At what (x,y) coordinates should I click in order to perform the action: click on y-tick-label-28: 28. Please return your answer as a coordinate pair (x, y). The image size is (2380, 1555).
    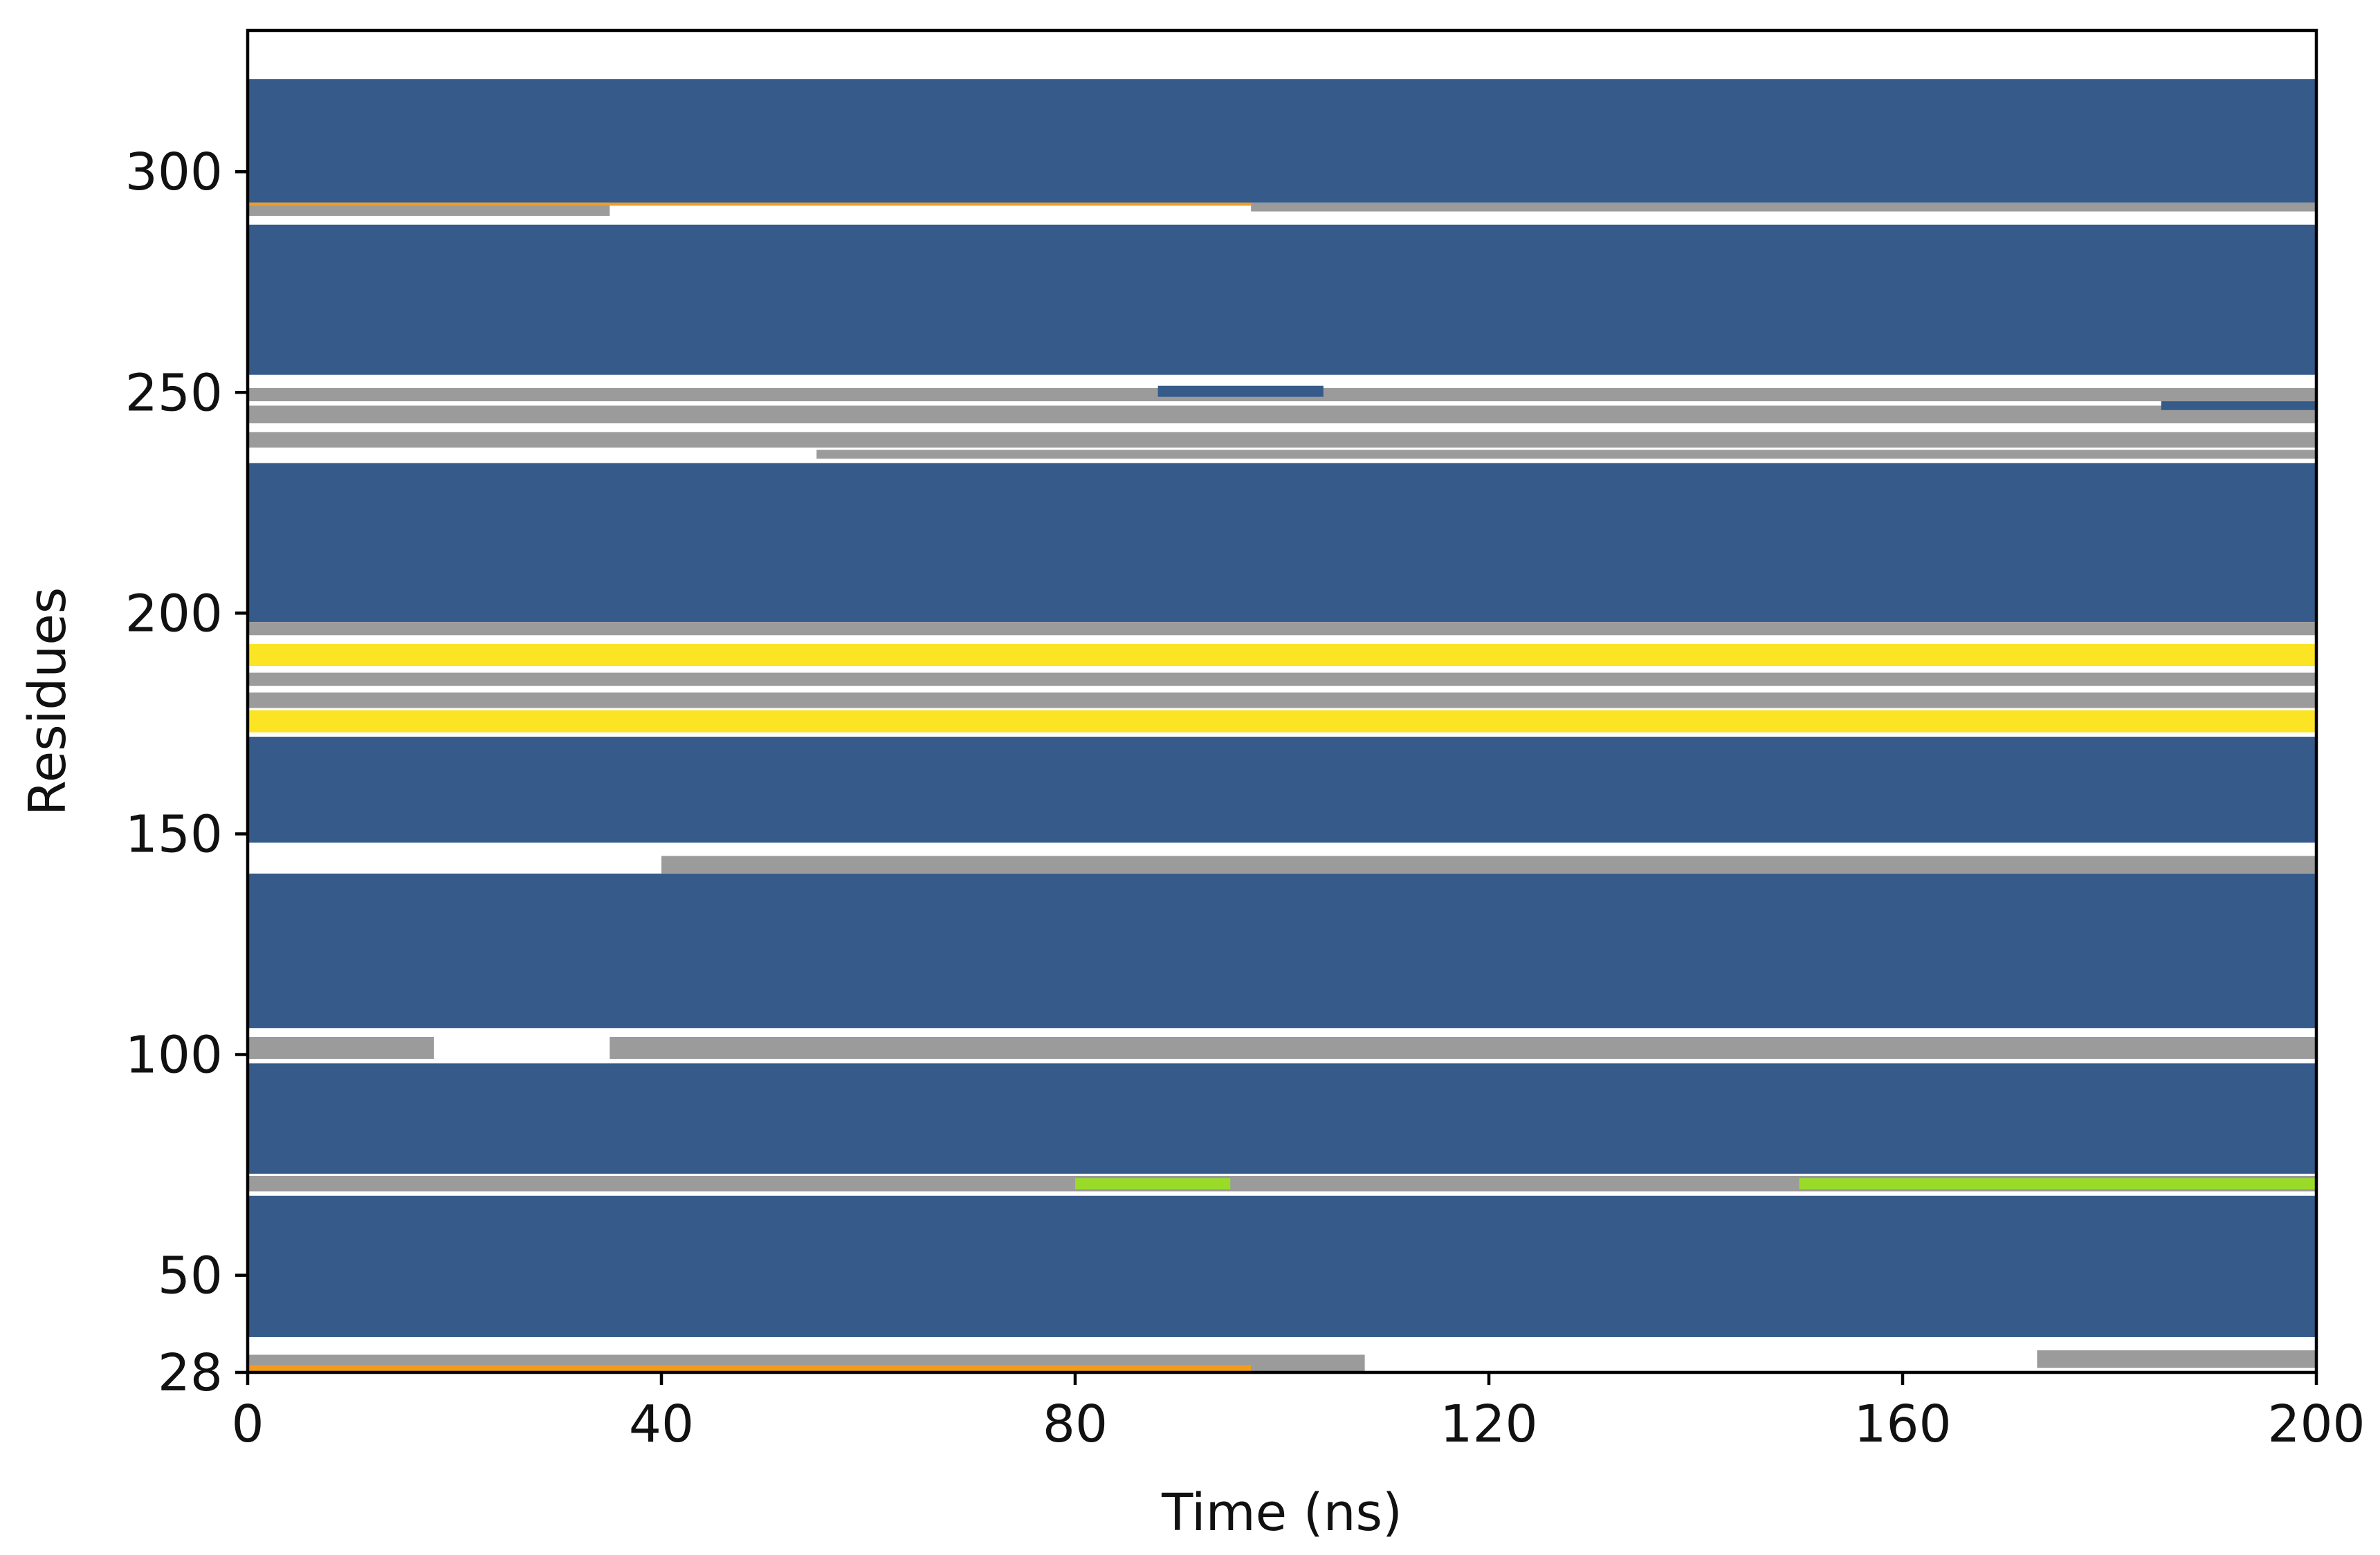
    Looking at the image, I should click on (190, 1373).